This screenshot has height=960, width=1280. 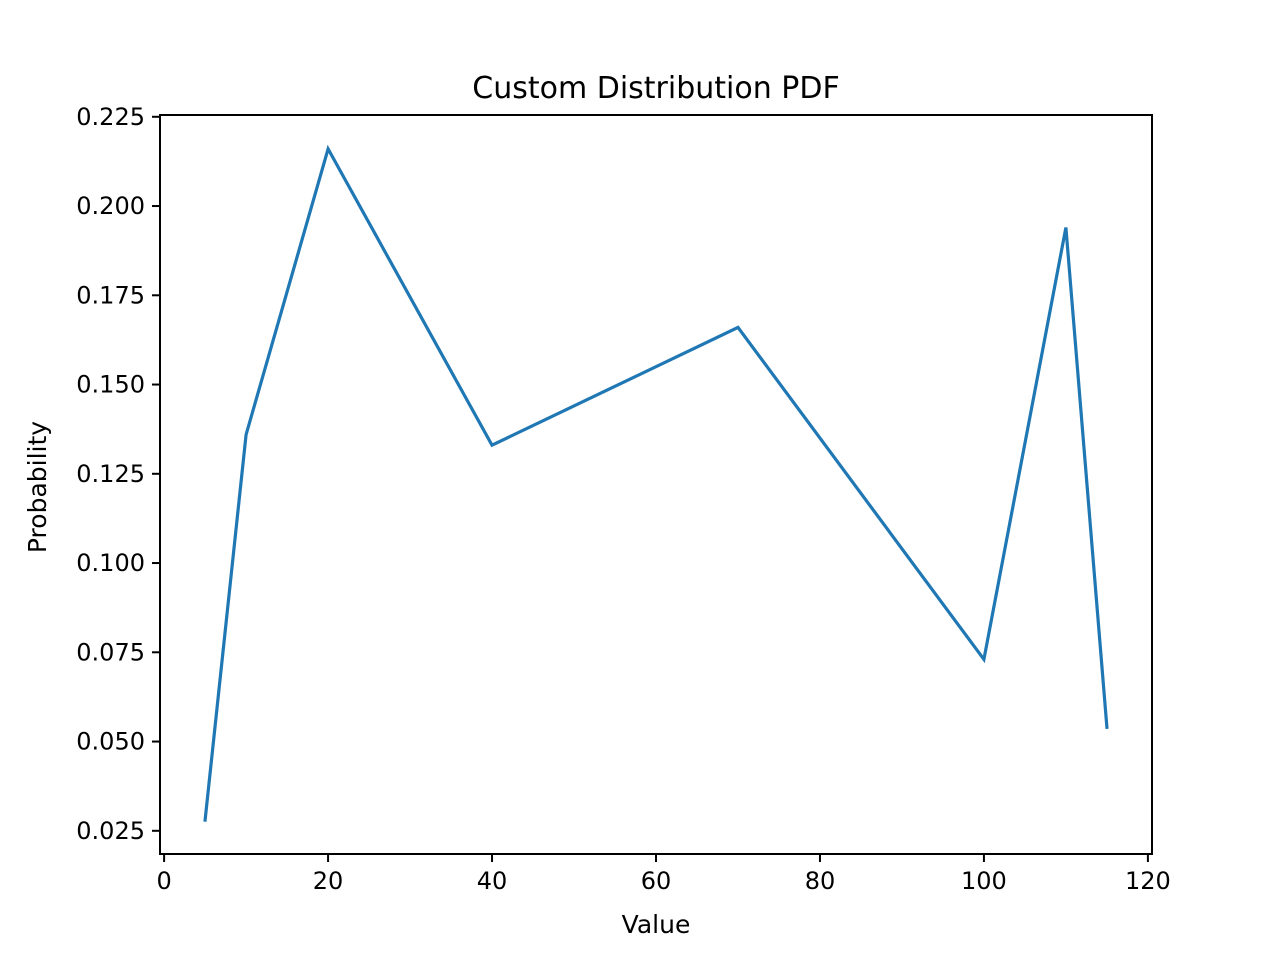 What do you see at coordinates (110, 385) in the screenshot?
I see `y-tick-label: 0.150` at bounding box center [110, 385].